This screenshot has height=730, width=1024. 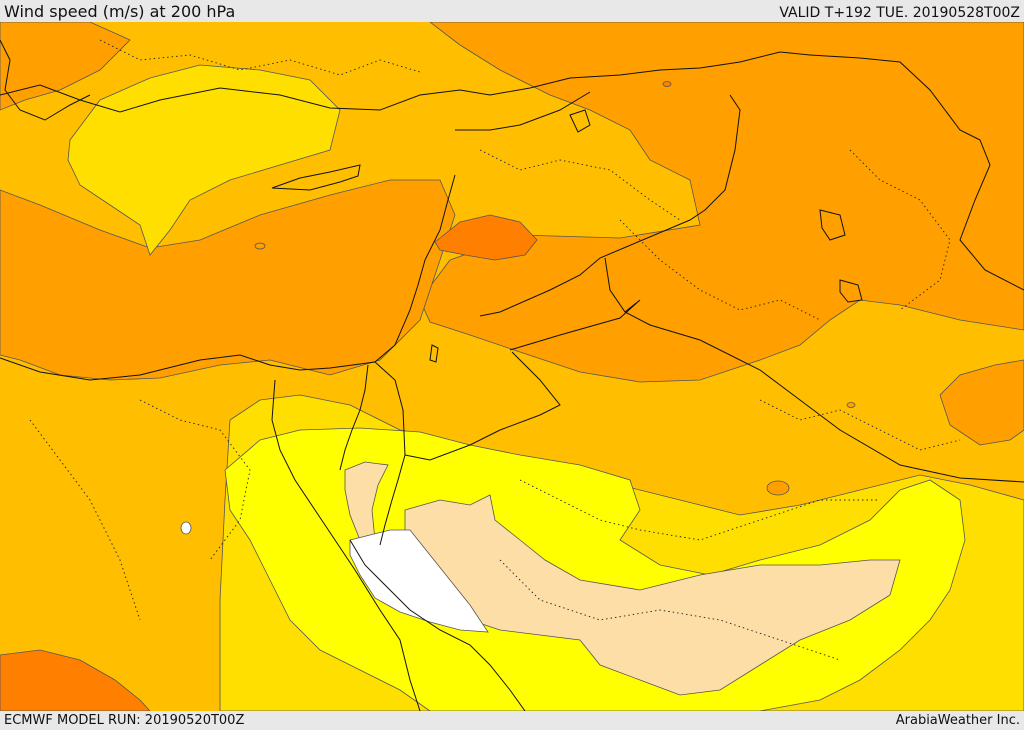 What do you see at coordinates (392, 500) in the screenshot?
I see `coast-gulf-aqaba` at bounding box center [392, 500].